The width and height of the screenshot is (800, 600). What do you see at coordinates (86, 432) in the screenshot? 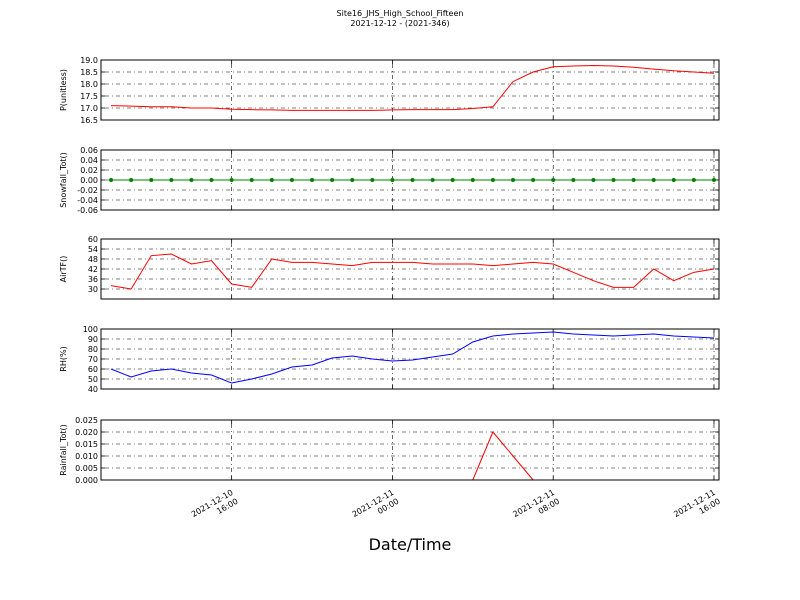
I see `y-tick-label: 0.020` at bounding box center [86, 432].